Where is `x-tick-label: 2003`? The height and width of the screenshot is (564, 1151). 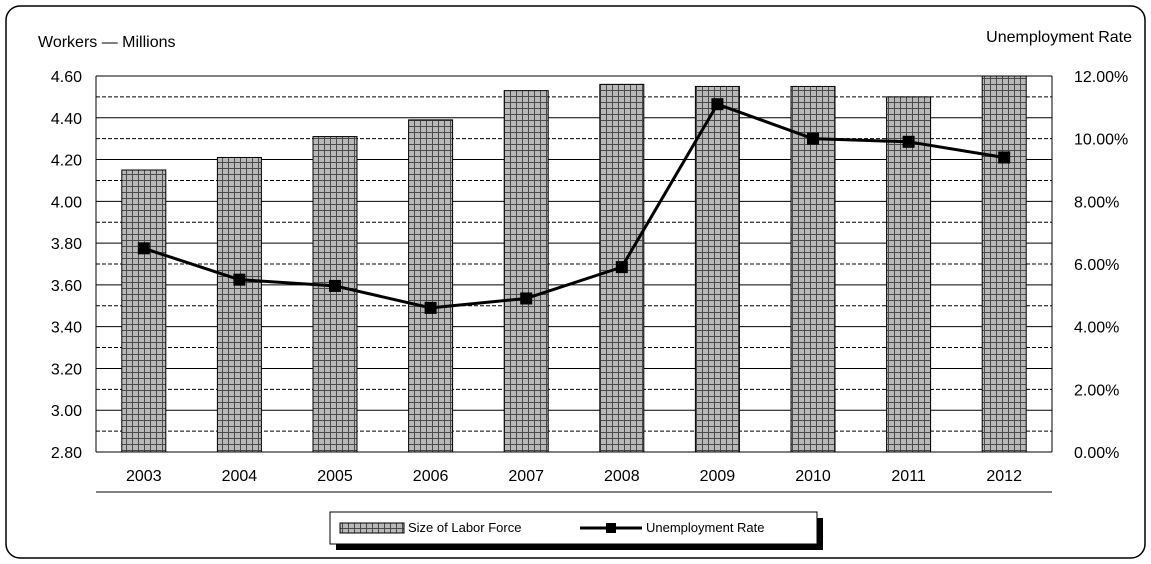 x-tick-label: 2003 is located at coordinates (144, 476).